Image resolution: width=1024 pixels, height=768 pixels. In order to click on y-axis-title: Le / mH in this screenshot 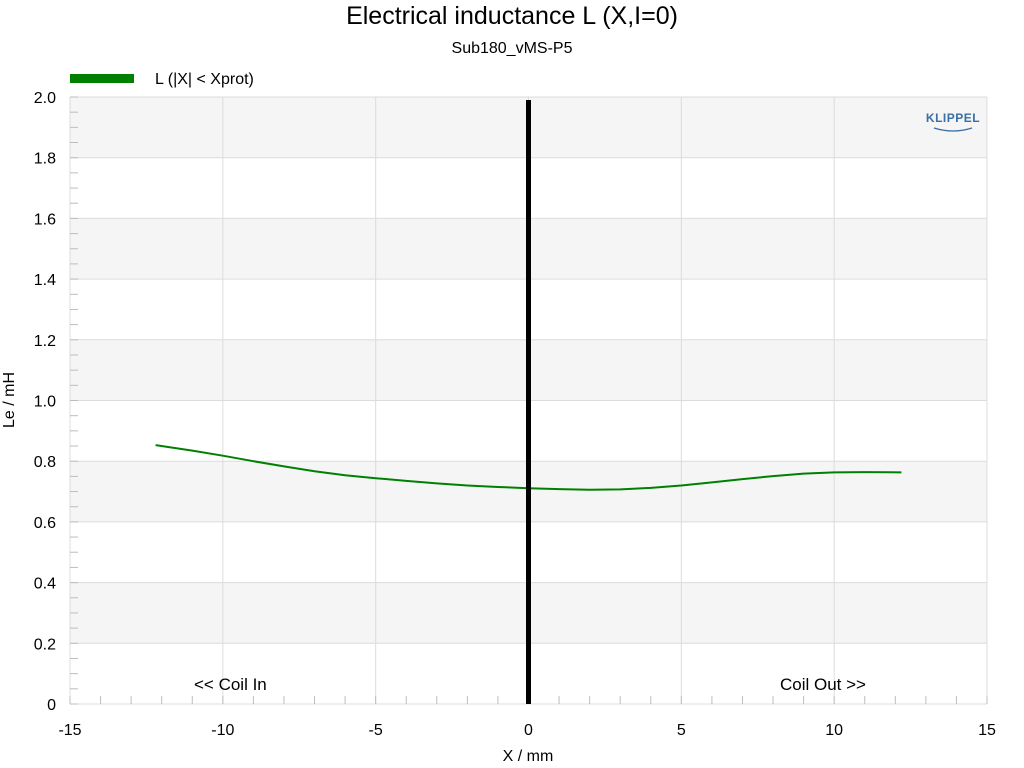, I will do `click(9, 400)`.